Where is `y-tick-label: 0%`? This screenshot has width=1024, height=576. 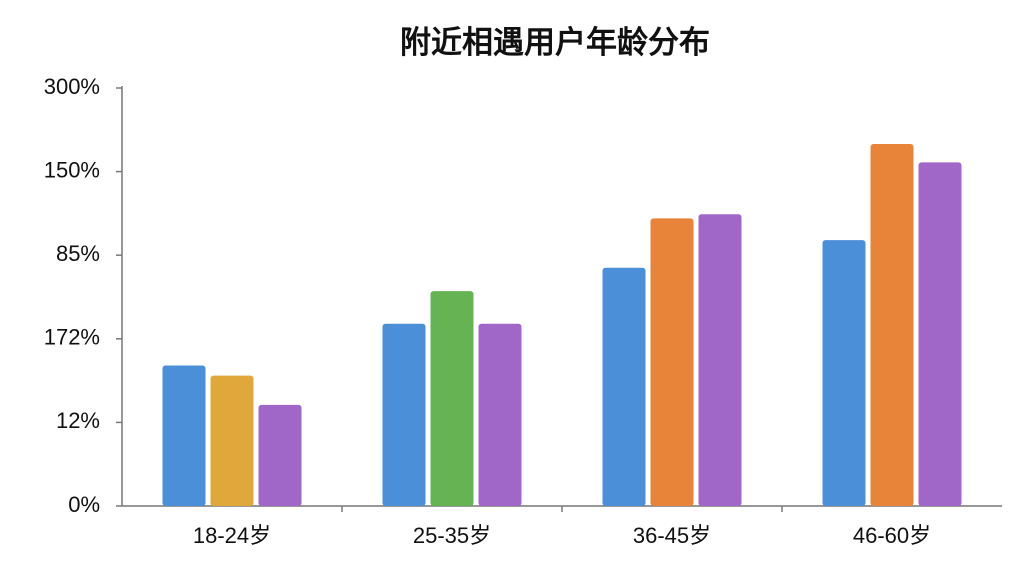 y-tick-label: 0% is located at coordinates (84, 504).